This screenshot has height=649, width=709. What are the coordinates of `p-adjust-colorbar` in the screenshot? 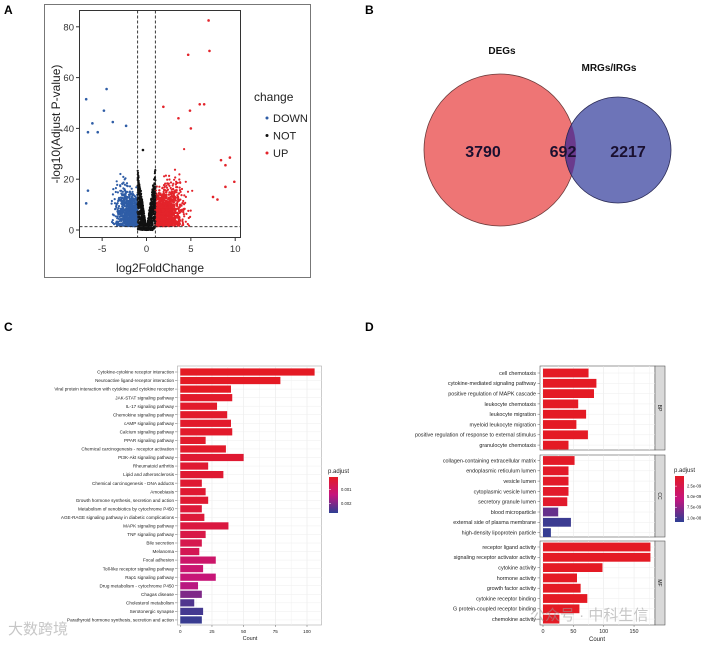 It's located at (679, 499).